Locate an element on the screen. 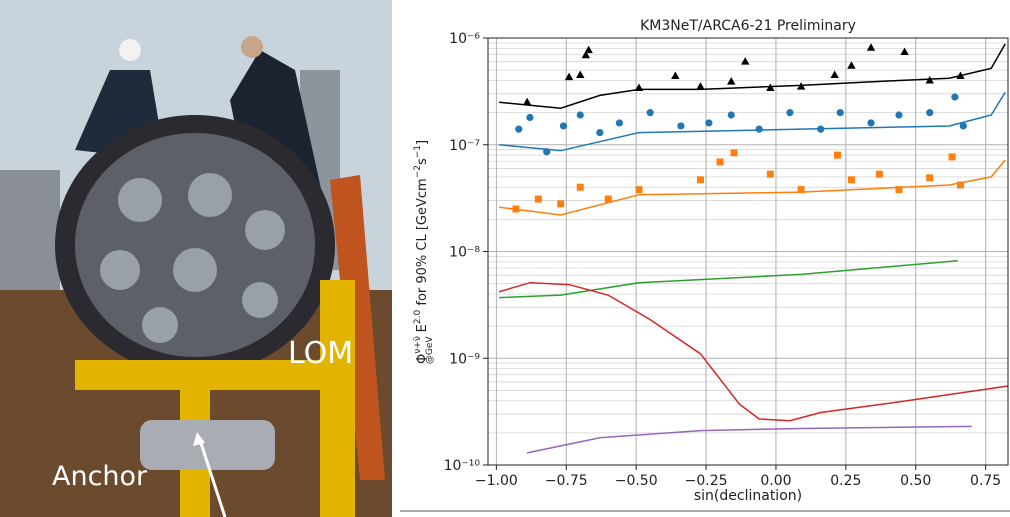 The image size is (1010, 517). y-label-part: E is located at coordinates (422, 330).